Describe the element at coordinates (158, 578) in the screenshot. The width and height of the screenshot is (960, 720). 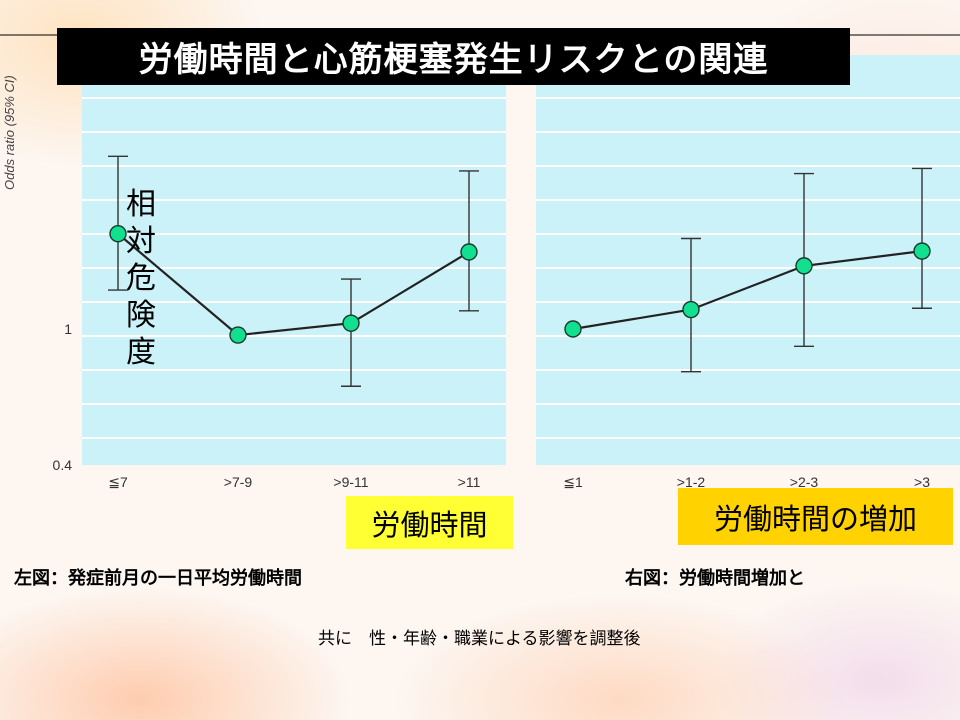
I see `caption-left: 左図：発症前月の一日平均労働時間` at that location.